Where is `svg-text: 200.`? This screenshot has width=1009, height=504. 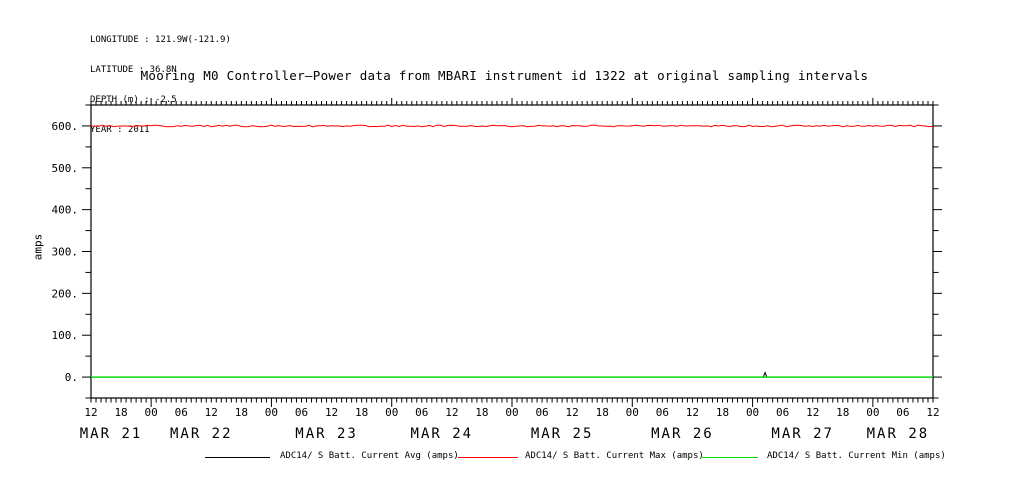
svg-text: 200. is located at coordinates (65, 293).